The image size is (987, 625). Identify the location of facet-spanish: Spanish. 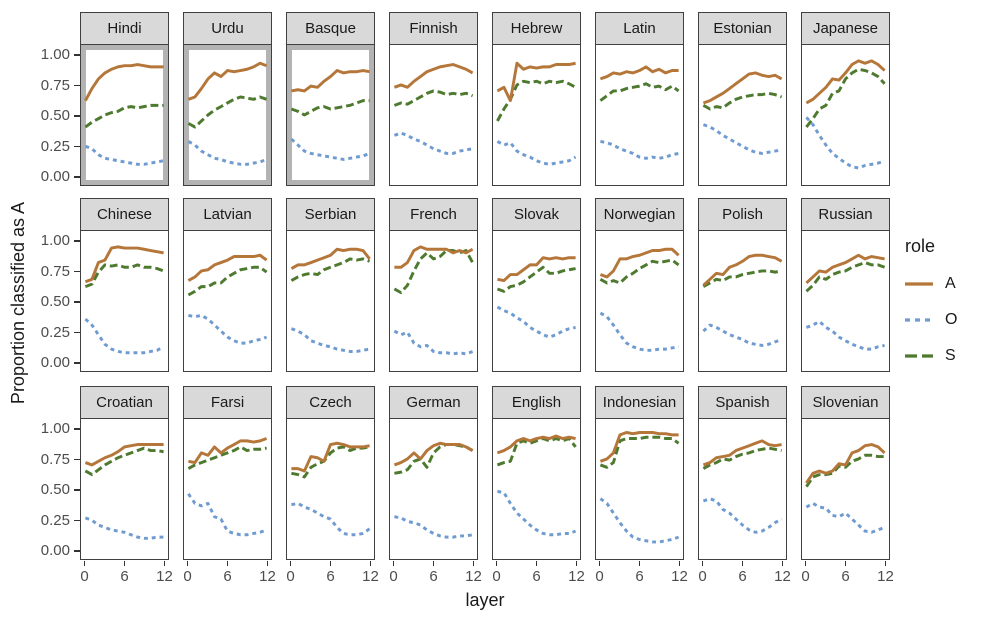
(742, 473).